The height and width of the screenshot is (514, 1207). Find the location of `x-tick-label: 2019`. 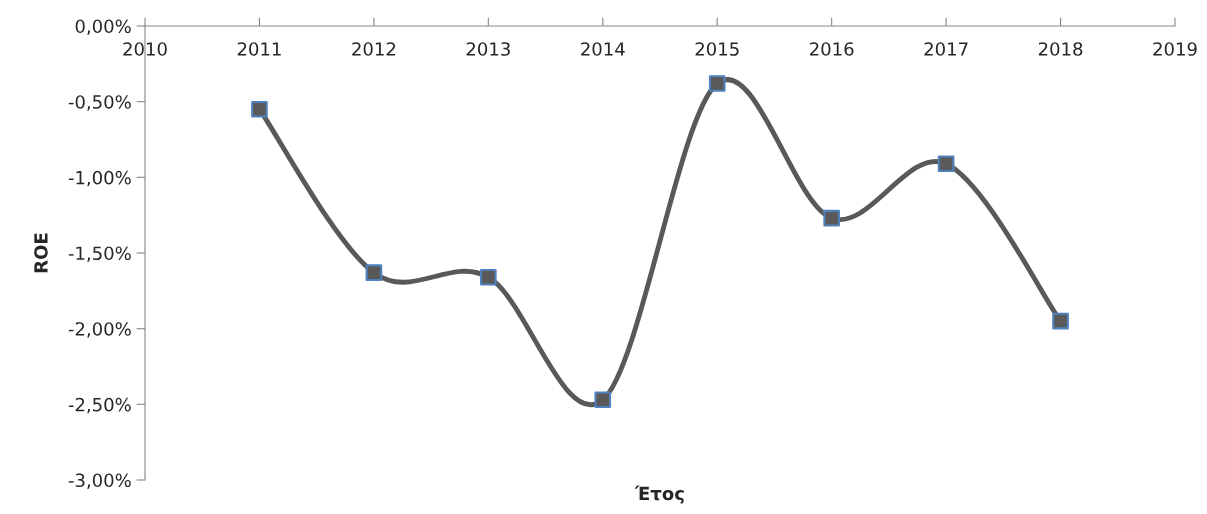

x-tick-label: 2019 is located at coordinates (1175, 49).